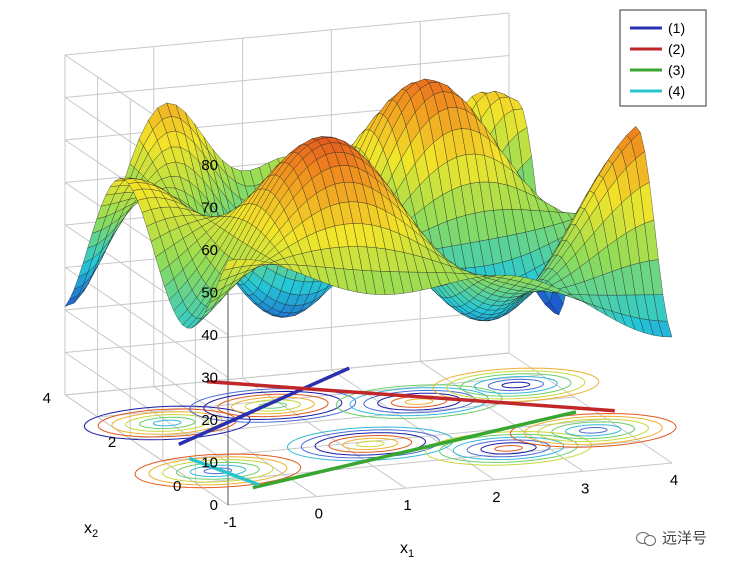  What do you see at coordinates (450, 501) in the screenshot?
I see `x1-axis-ticks: -1 0 1 2 3 4` at bounding box center [450, 501].